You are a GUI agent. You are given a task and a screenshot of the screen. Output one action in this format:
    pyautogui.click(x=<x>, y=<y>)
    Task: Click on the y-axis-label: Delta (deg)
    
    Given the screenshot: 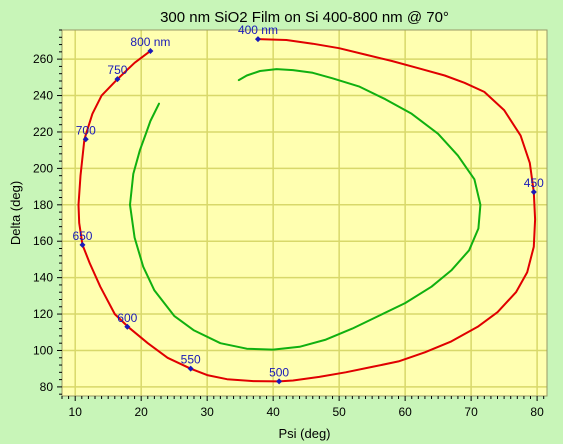 What is the action you would take?
    pyautogui.click(x=15, y=213)
    